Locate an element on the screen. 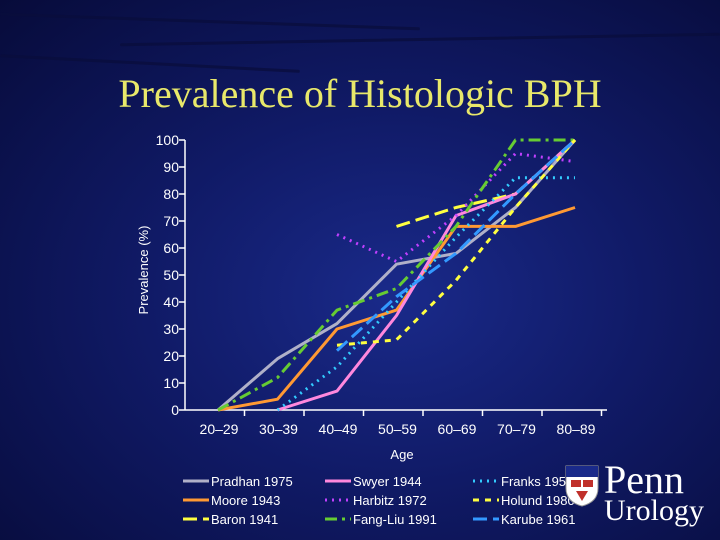 The height and width of the screenshot is (540, 720). logo-penn-text: Penn is located at coordinates (644, 479).